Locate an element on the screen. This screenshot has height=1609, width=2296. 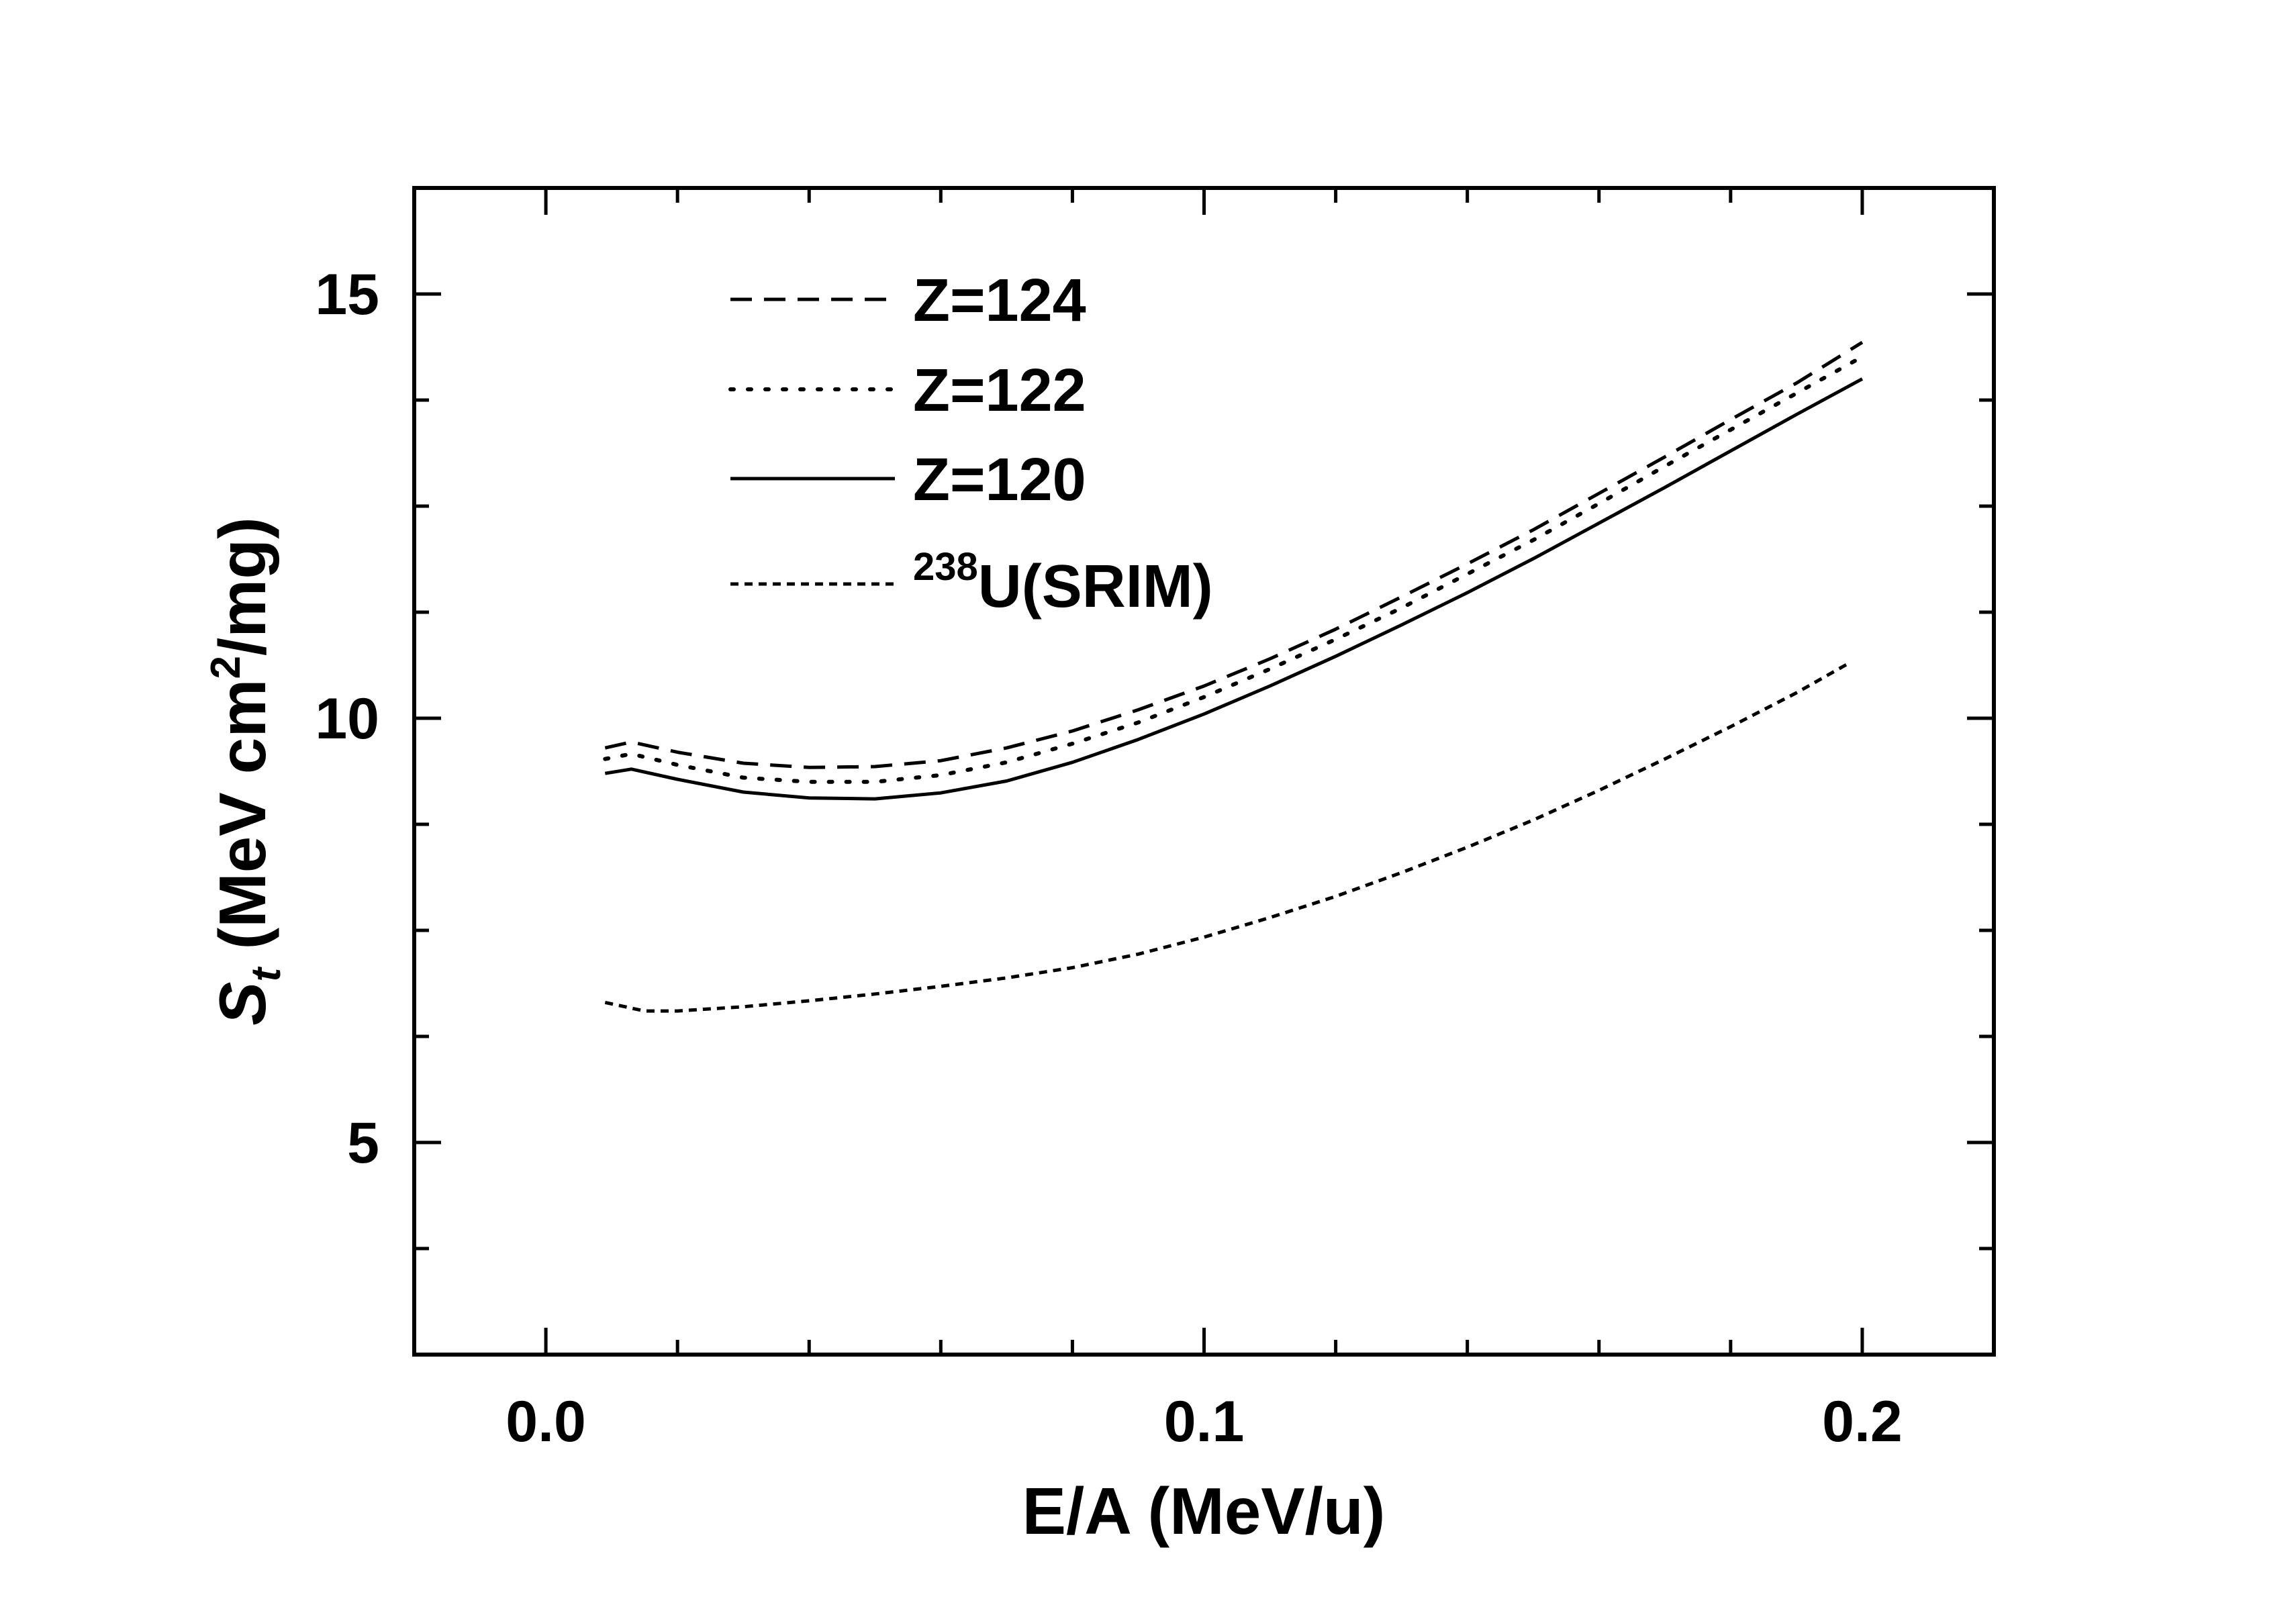
legend: Z=124 Z=122 Z=120 238U(SRIM) is located at coordinates (971, 443).